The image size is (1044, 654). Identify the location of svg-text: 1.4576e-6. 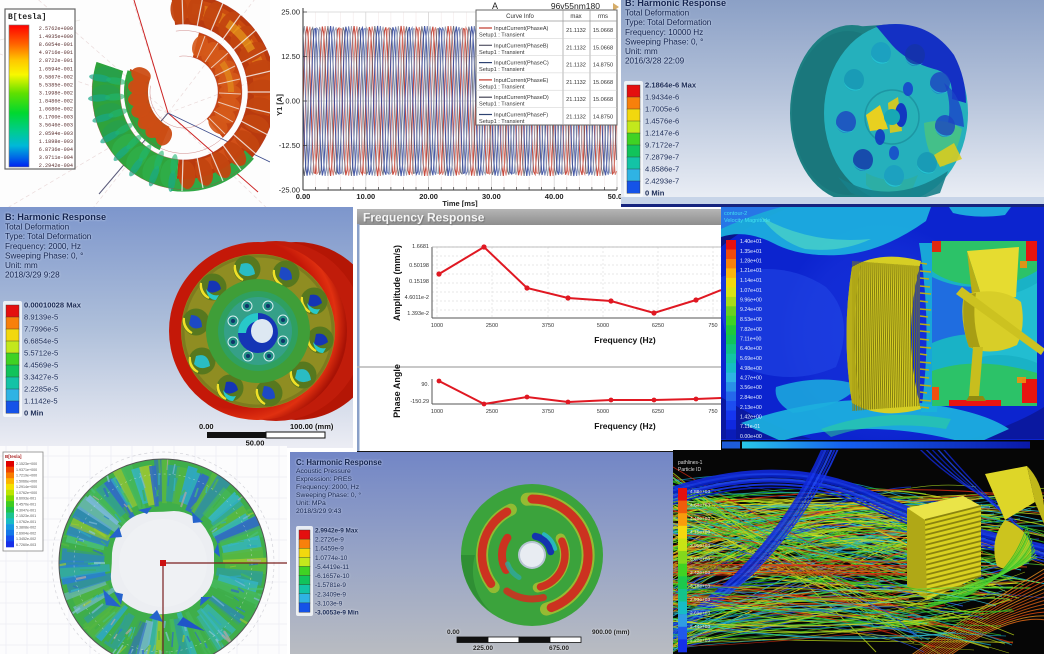
(662, 121).